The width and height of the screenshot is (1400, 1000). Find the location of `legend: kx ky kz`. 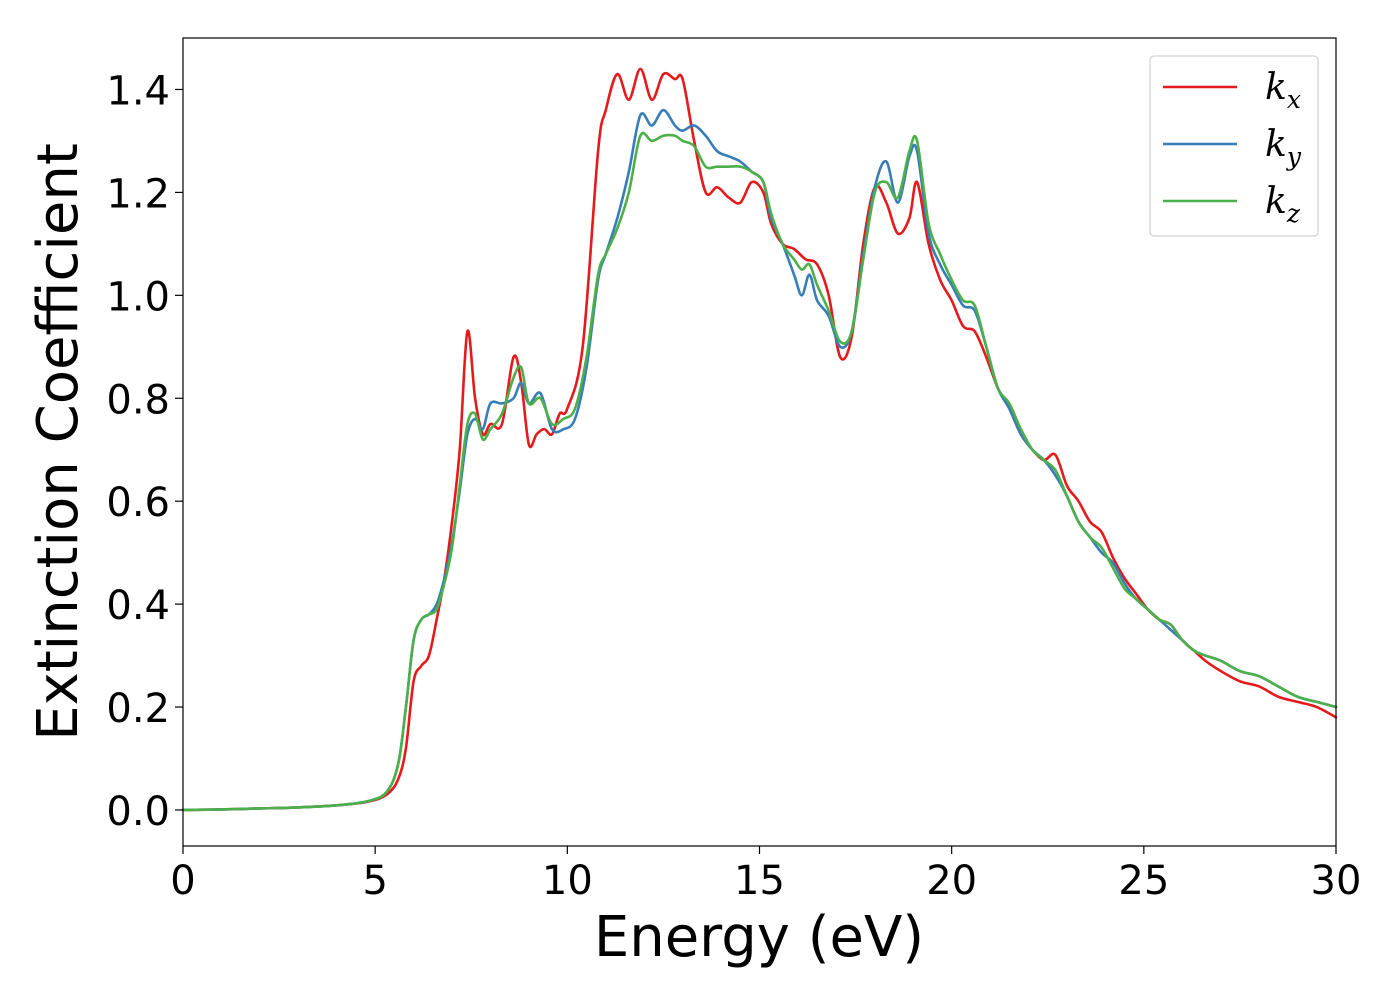

legend: kx ky kz is located at coordinates (1234, 146).